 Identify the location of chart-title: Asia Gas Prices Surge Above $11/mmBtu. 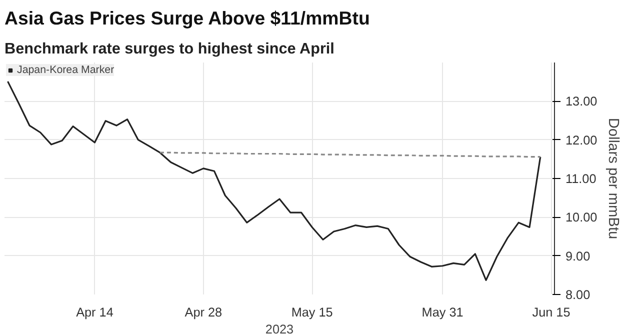
(187, 18).